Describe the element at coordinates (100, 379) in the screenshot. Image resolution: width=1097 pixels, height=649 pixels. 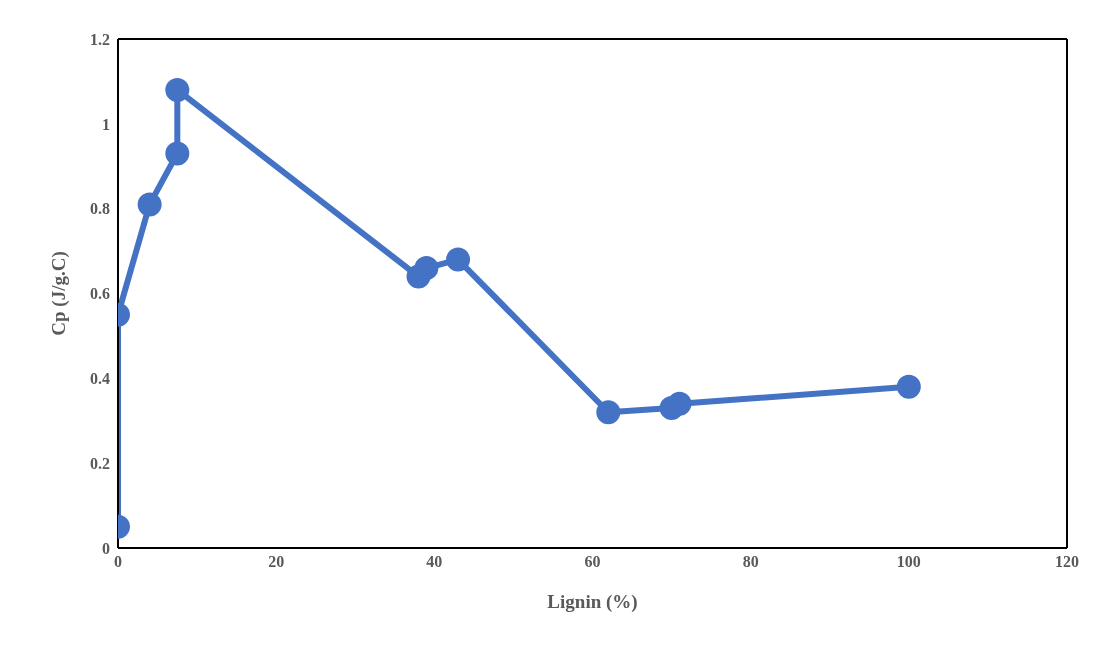
I see `y-tick-label: 0.4` at that location.